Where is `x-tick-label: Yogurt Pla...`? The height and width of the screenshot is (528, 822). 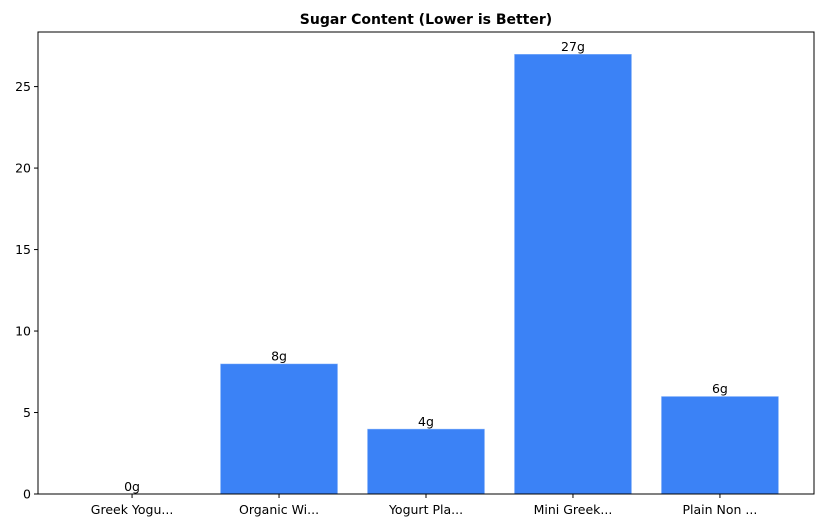 x-tick-label: Yogurt Pla... is located at coordinates (425, 509).